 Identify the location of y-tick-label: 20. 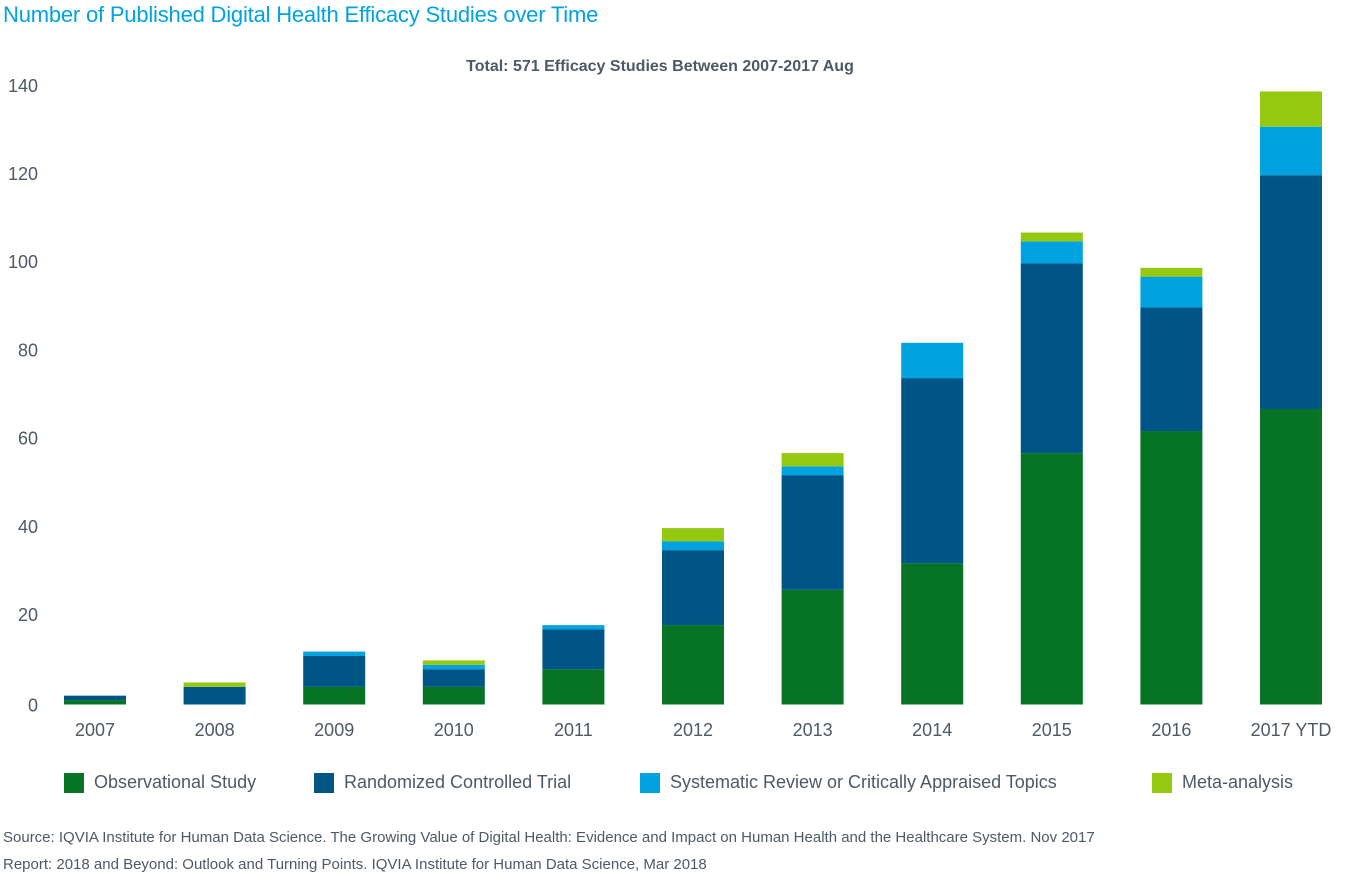
(28, 615).